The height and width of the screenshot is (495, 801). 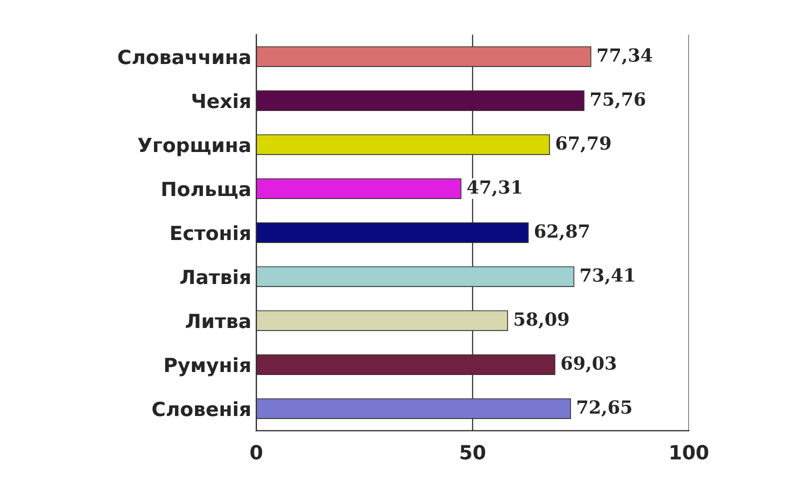 What do you see at coordinates (583, 144) in the screenshot?
I see `data-label: 67,79` at bounding box center [583, 144].